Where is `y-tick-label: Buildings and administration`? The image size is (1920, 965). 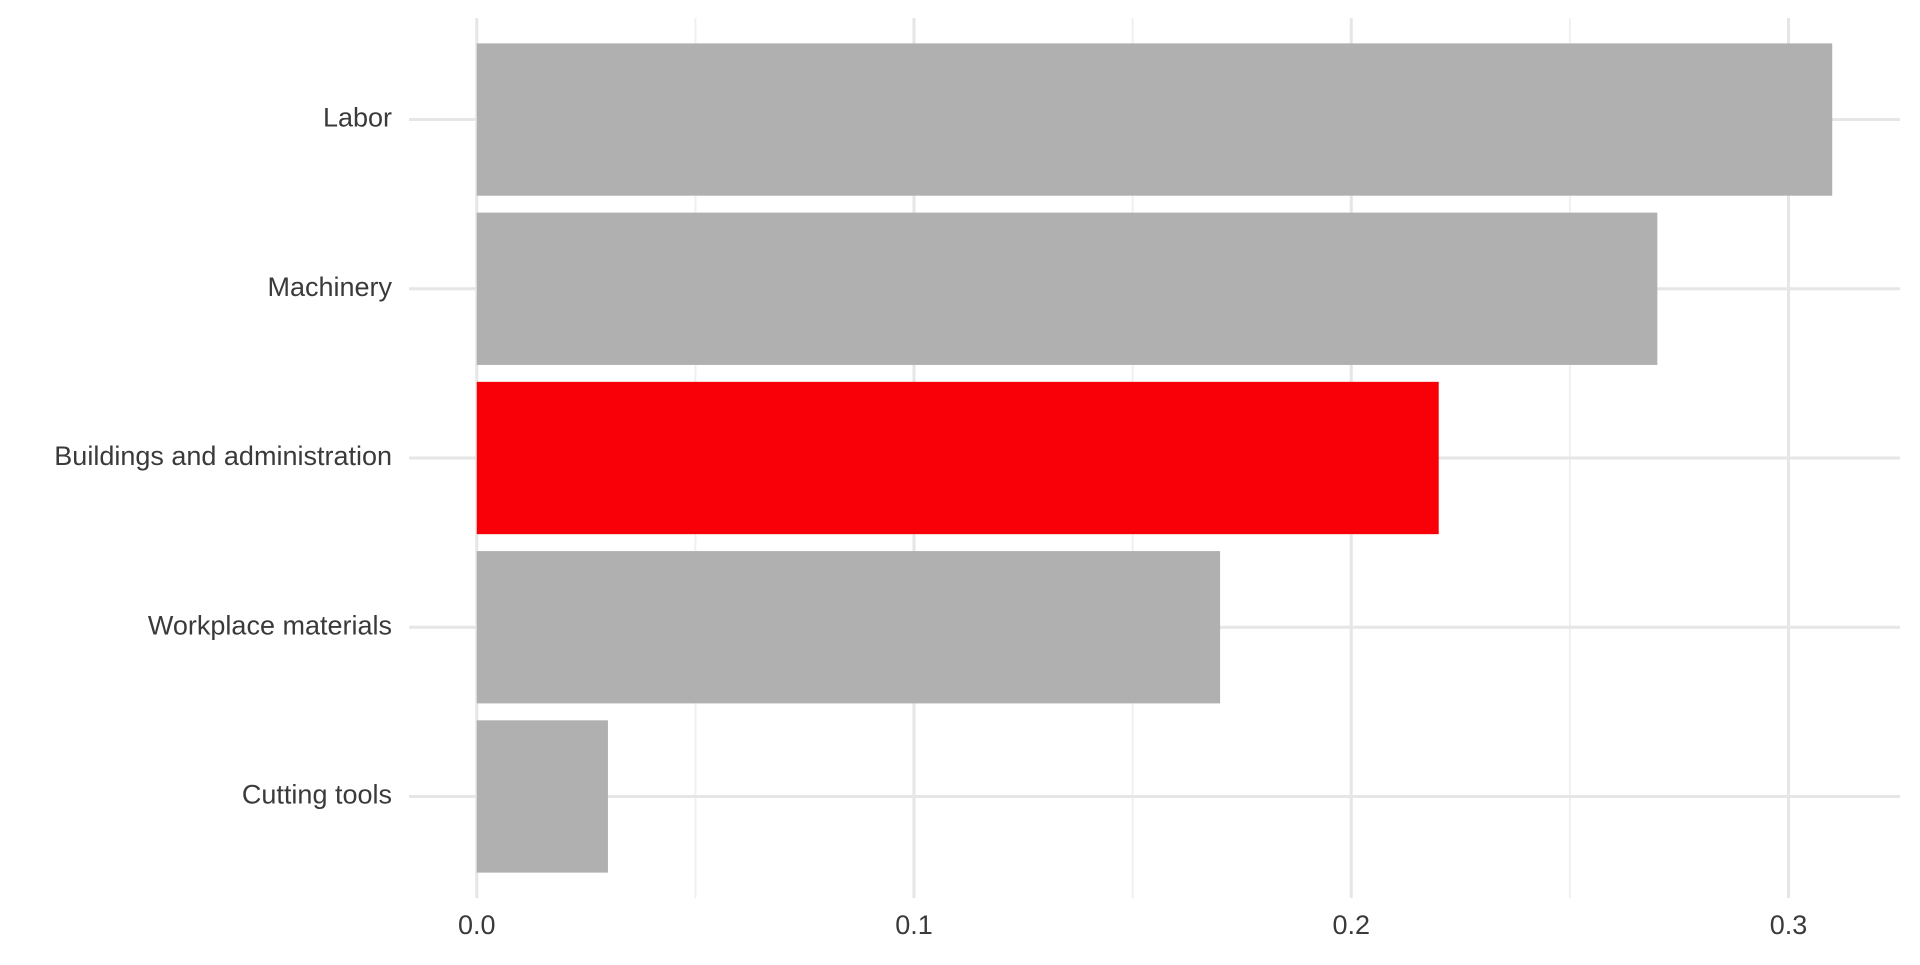
y-tick-label: Buildings and administration is located at coordinates (223, 456).